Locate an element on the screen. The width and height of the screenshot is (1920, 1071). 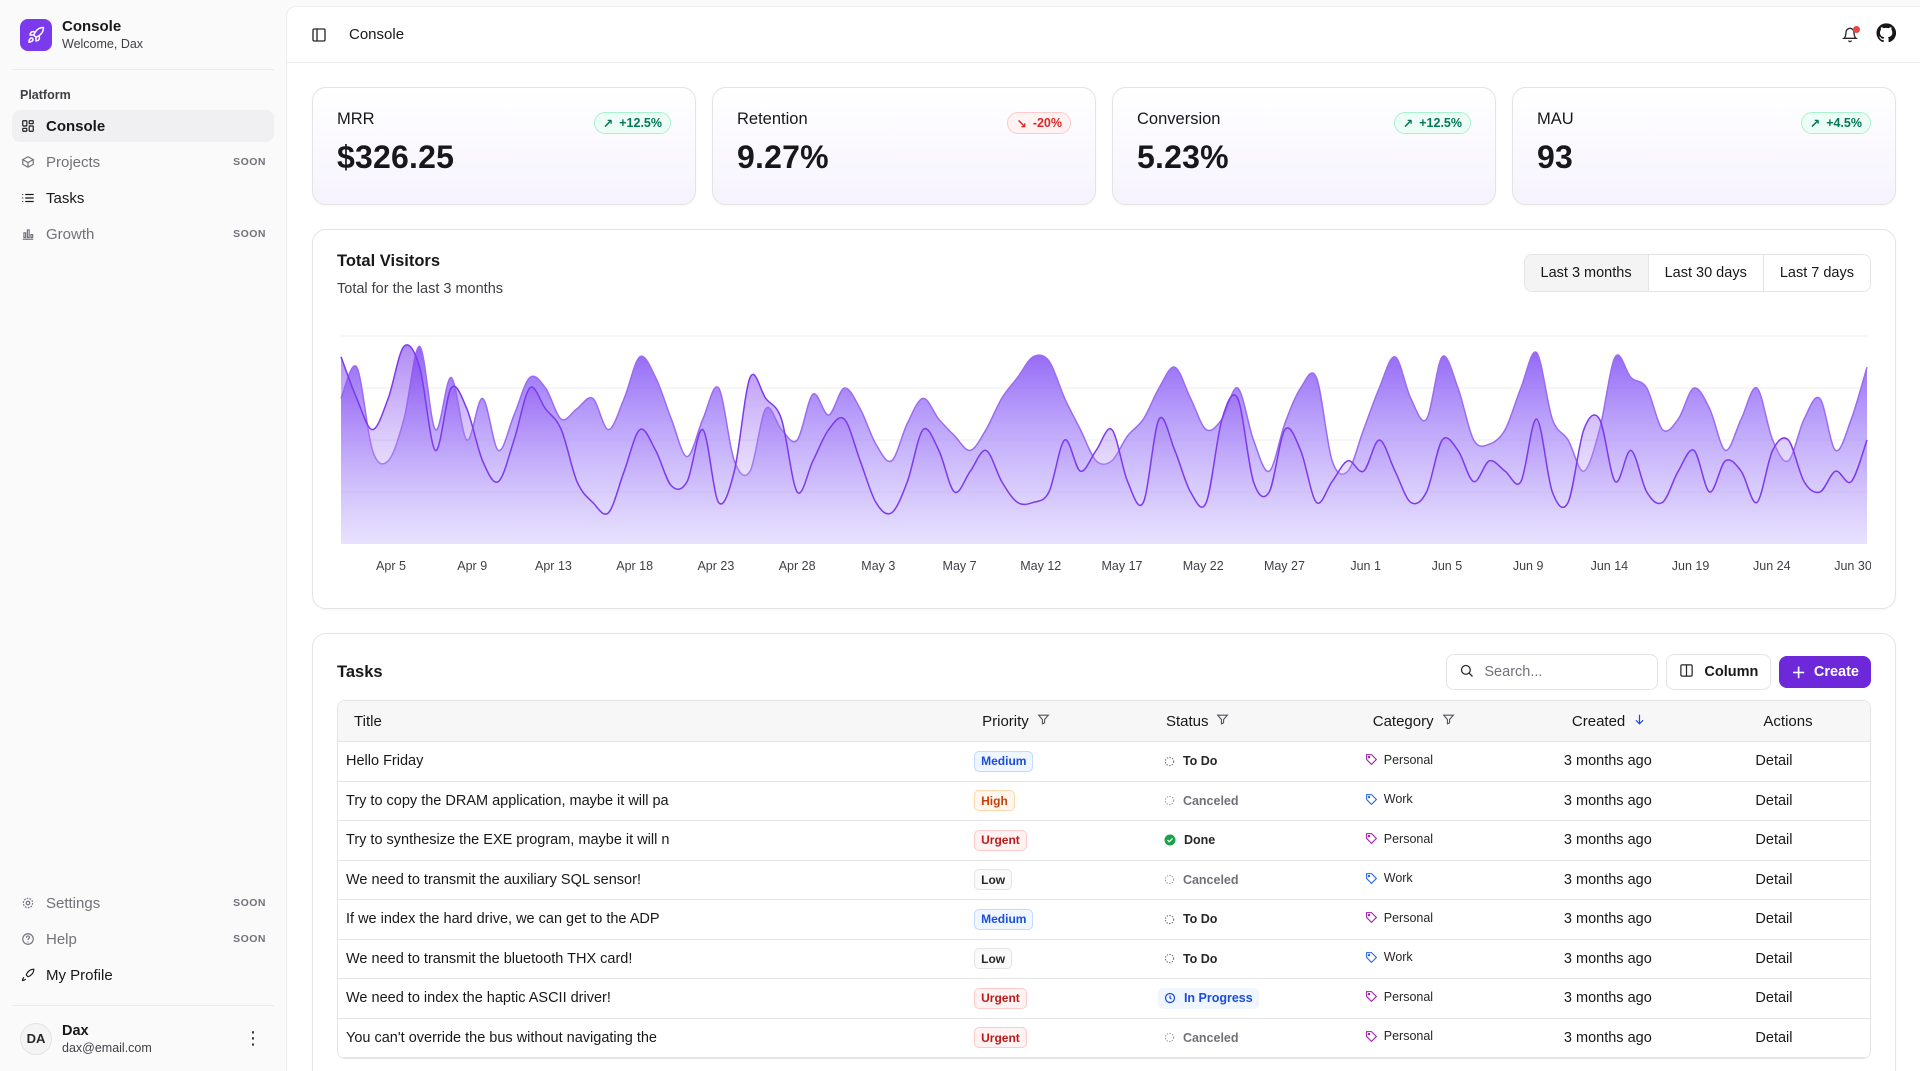
search-input is located at coordinates (1564, 672).